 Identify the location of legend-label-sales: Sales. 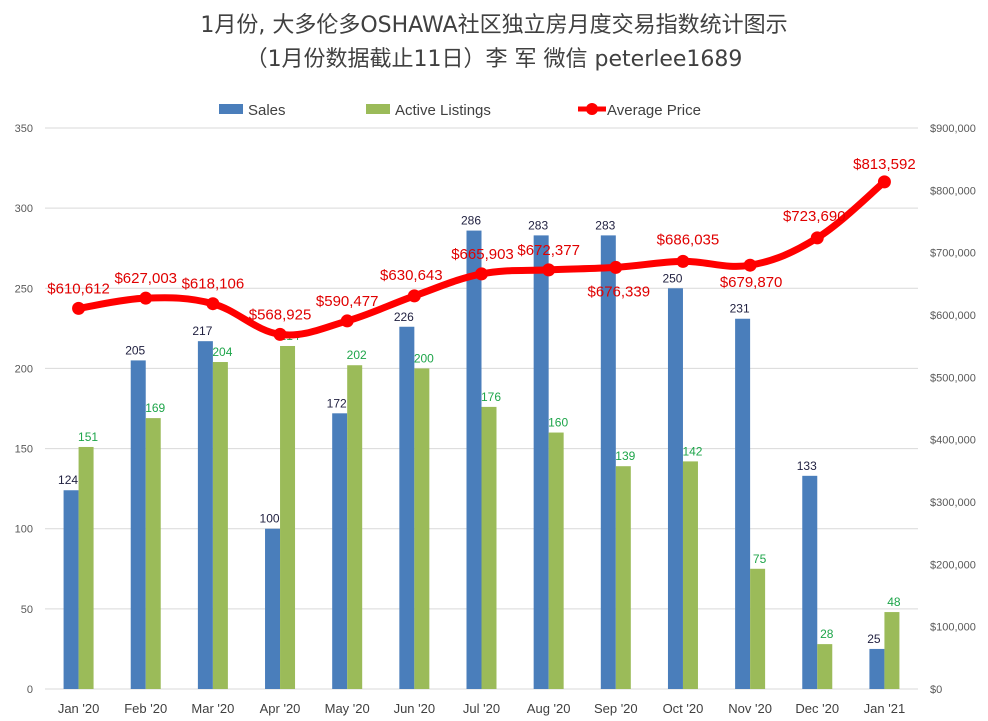
(267, 110).